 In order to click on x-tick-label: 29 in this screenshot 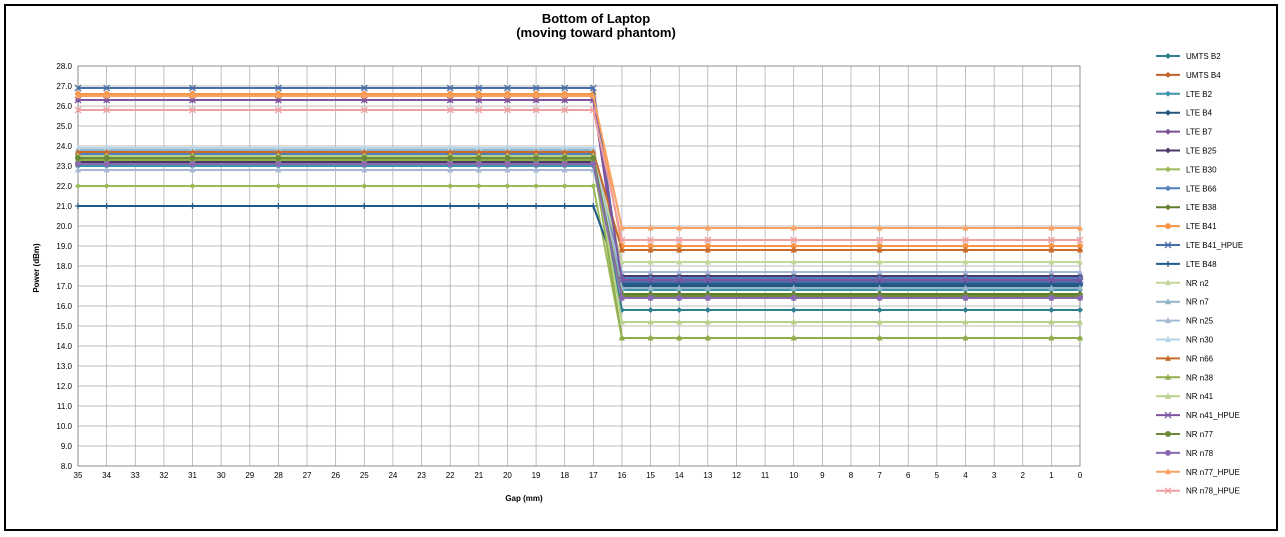, I will do `click(249, 475)`.